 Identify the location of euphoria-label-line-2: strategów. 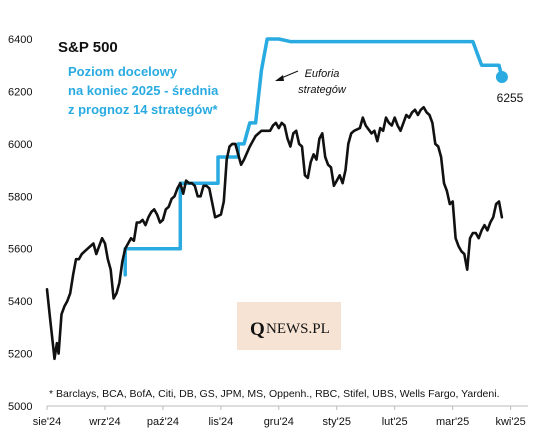
(322, 90).